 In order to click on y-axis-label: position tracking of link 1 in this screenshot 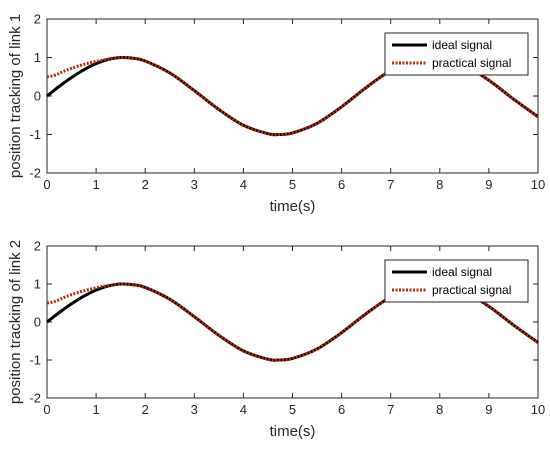, I will do `click(15, 96)`.